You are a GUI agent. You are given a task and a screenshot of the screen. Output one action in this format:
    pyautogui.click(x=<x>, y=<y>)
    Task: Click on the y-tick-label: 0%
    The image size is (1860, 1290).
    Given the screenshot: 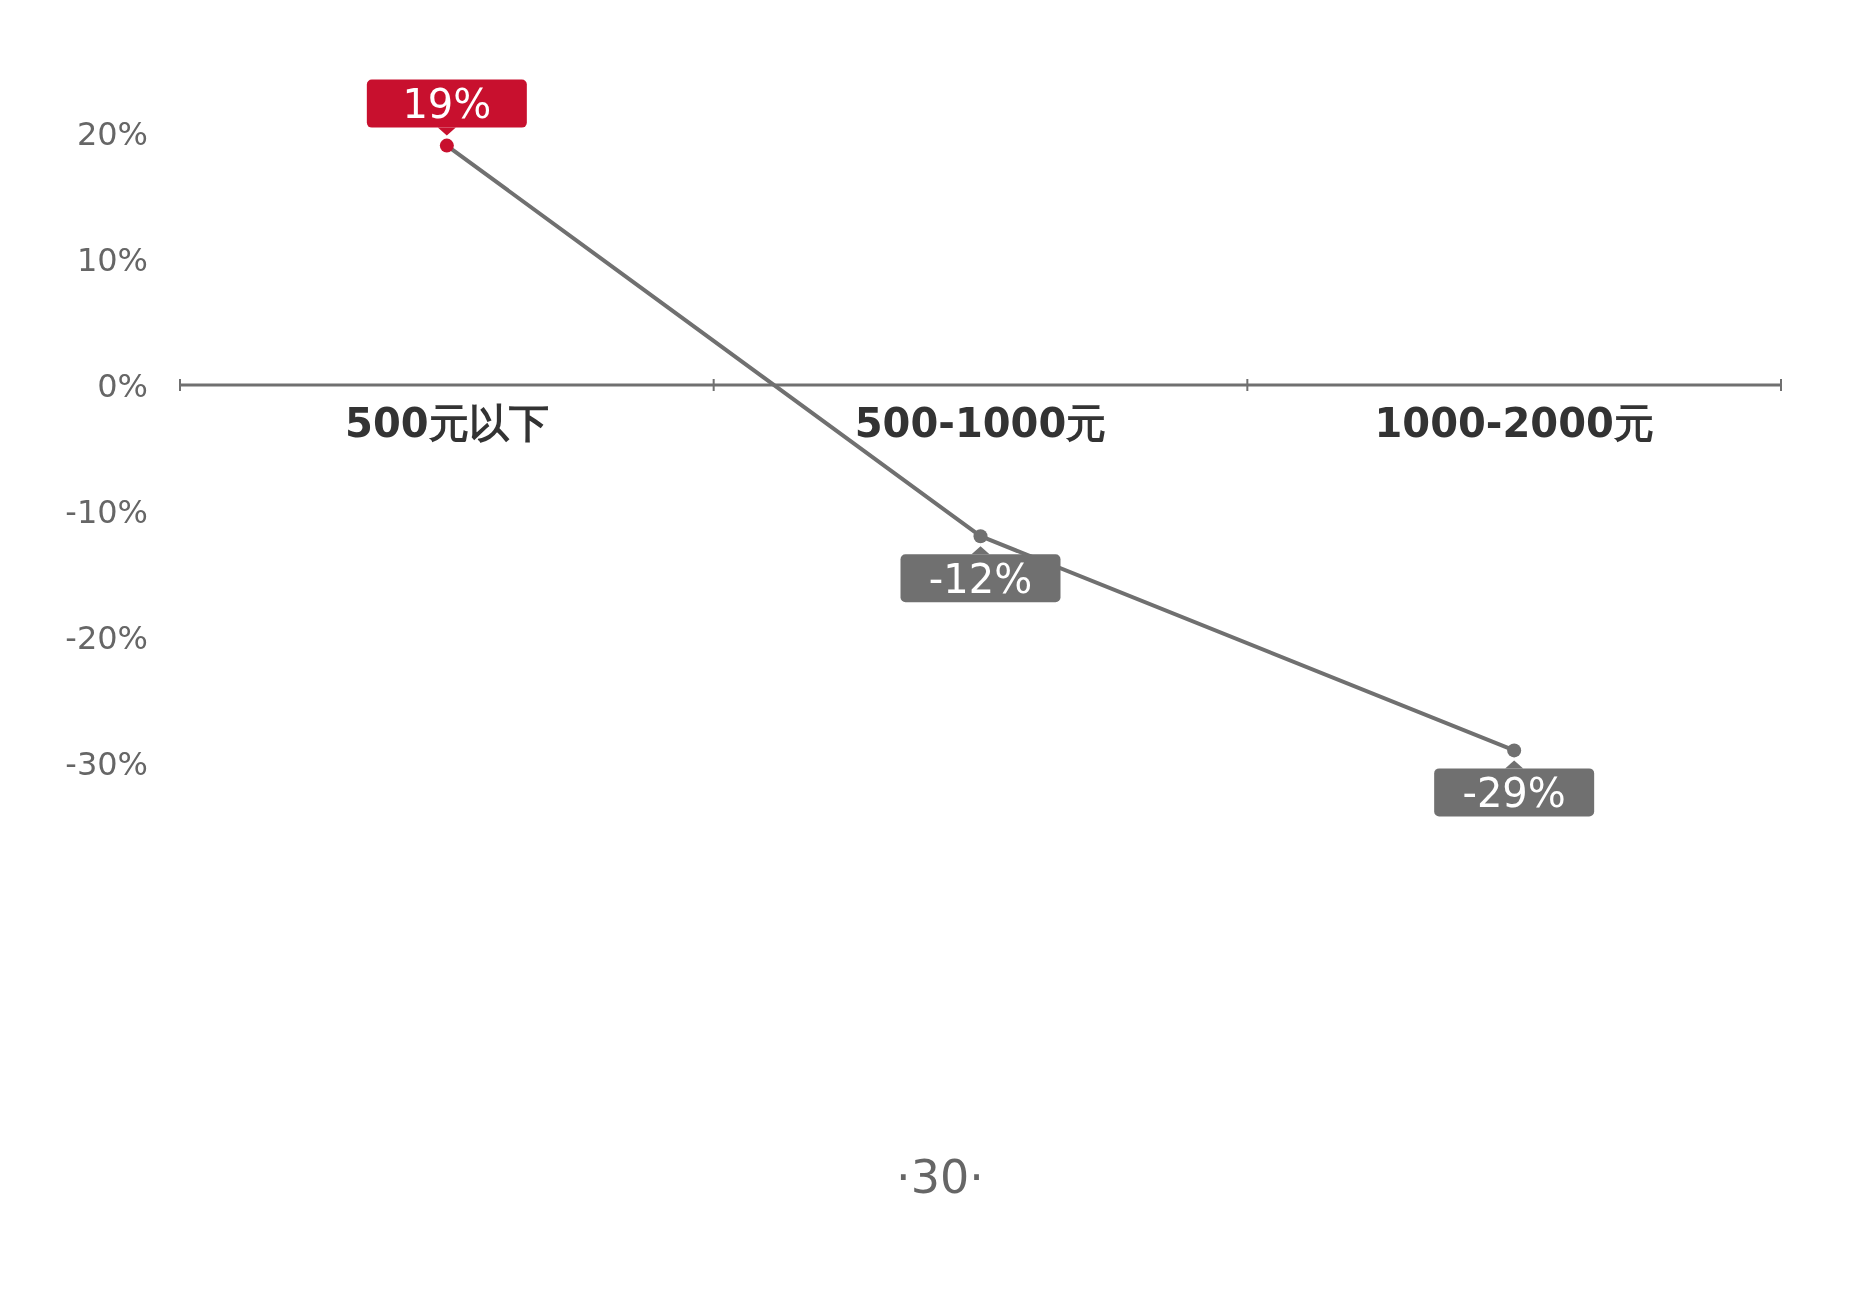 What is the action you would take?
    pyautogui.click(x=122, y=385)
    